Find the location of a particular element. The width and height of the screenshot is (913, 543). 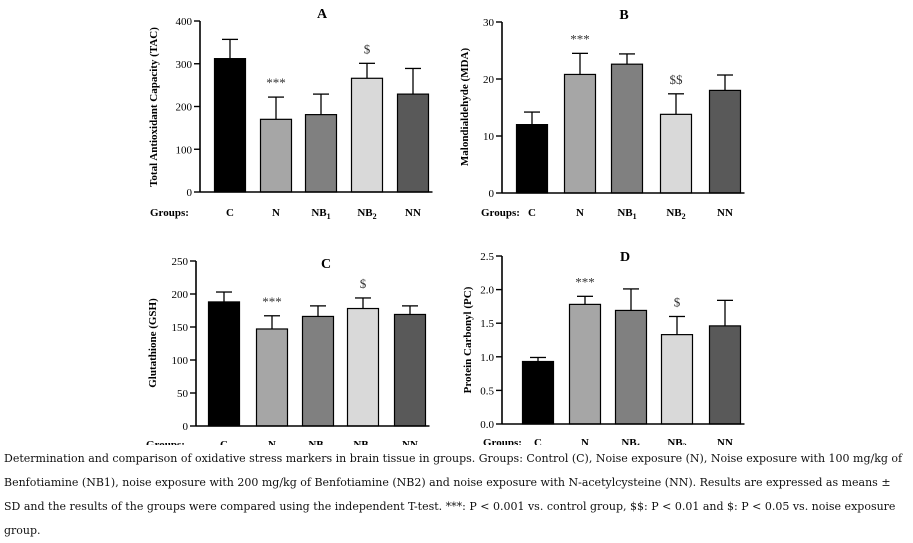

y-tick-label: 0.0 is located at coordinates (487, 425).